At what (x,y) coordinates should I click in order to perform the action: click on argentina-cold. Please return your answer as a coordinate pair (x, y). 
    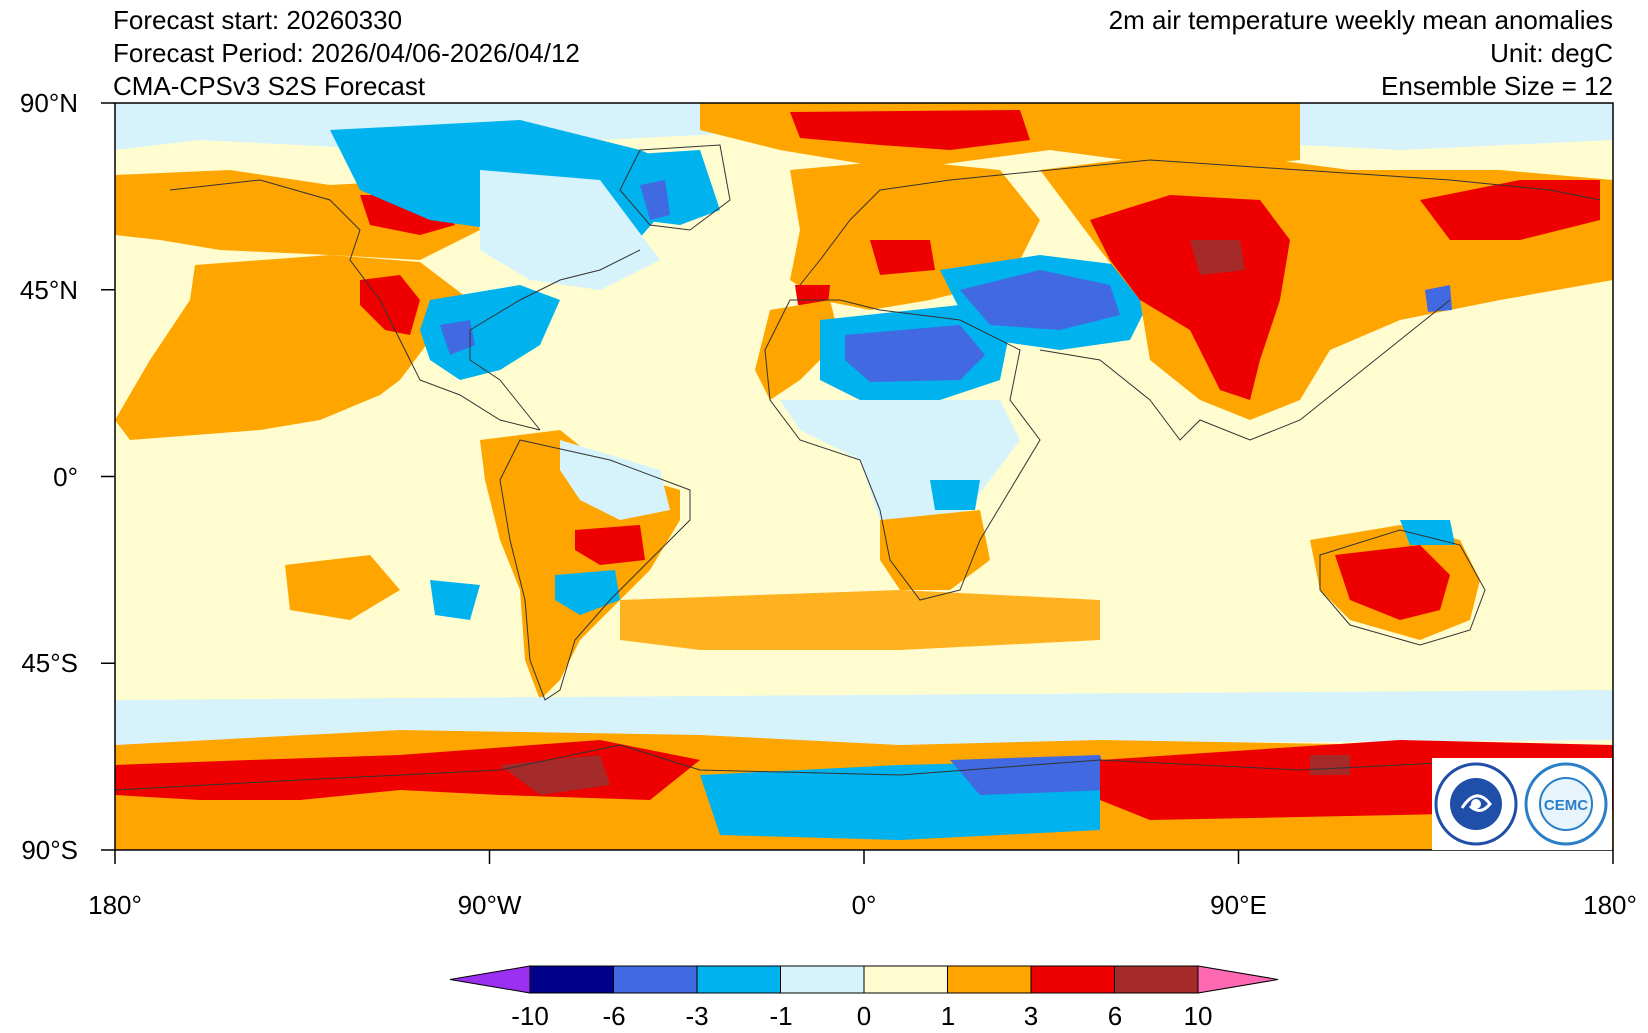
    Looking at the image, I should click on (587, 592).